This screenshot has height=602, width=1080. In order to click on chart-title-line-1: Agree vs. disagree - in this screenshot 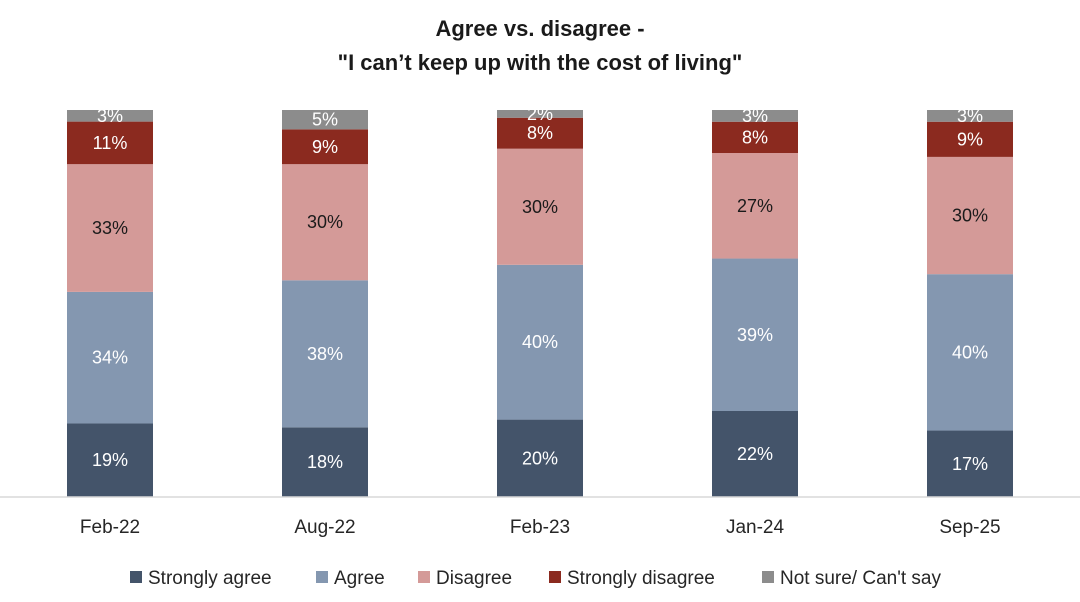, I will do `click(539, 28)`.